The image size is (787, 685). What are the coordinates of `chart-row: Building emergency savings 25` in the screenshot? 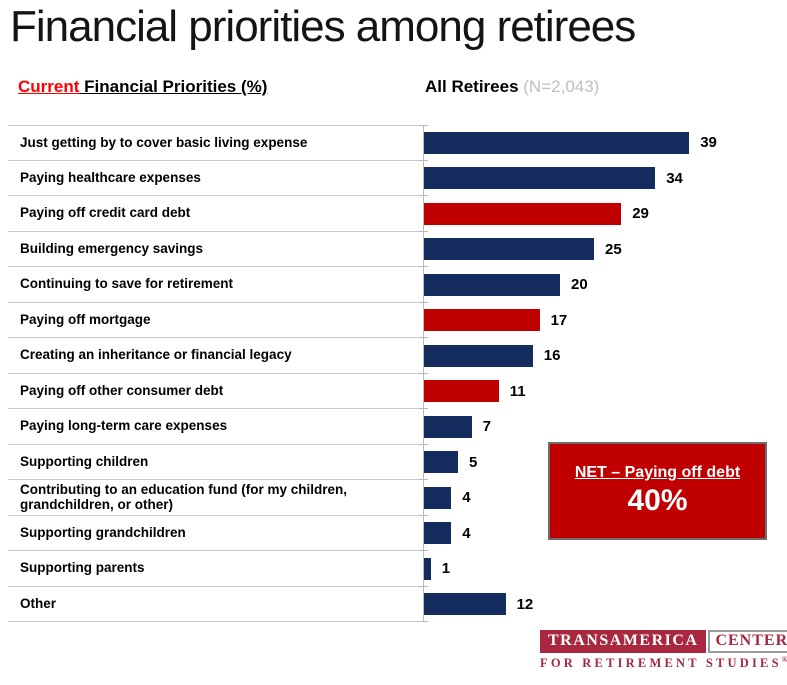 It's located at (393, 249).